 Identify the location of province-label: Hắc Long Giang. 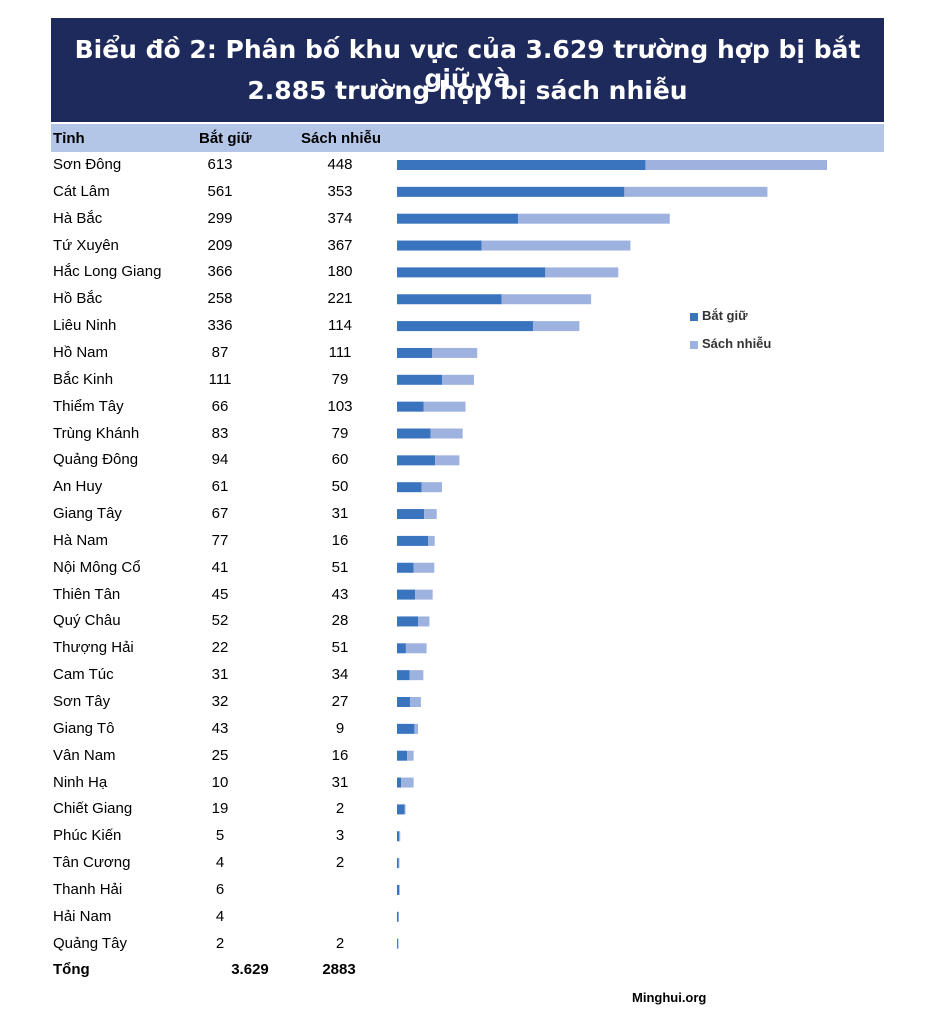
(107, 271).